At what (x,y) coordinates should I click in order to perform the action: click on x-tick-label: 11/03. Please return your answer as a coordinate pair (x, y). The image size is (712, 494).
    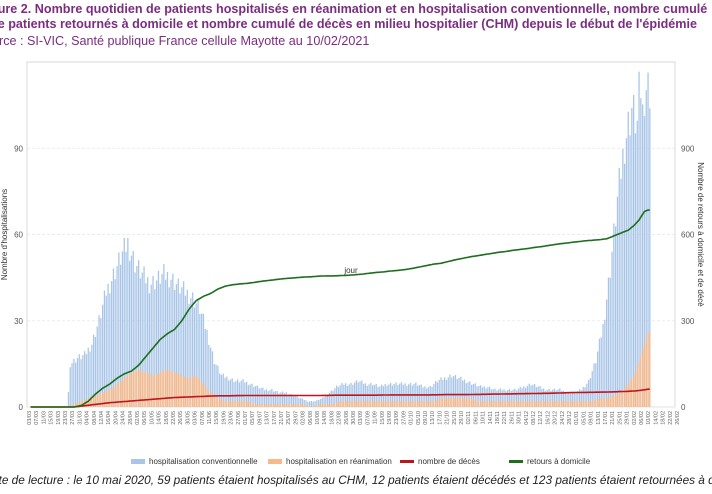
    Looking at the image, I should click on (44, 417).